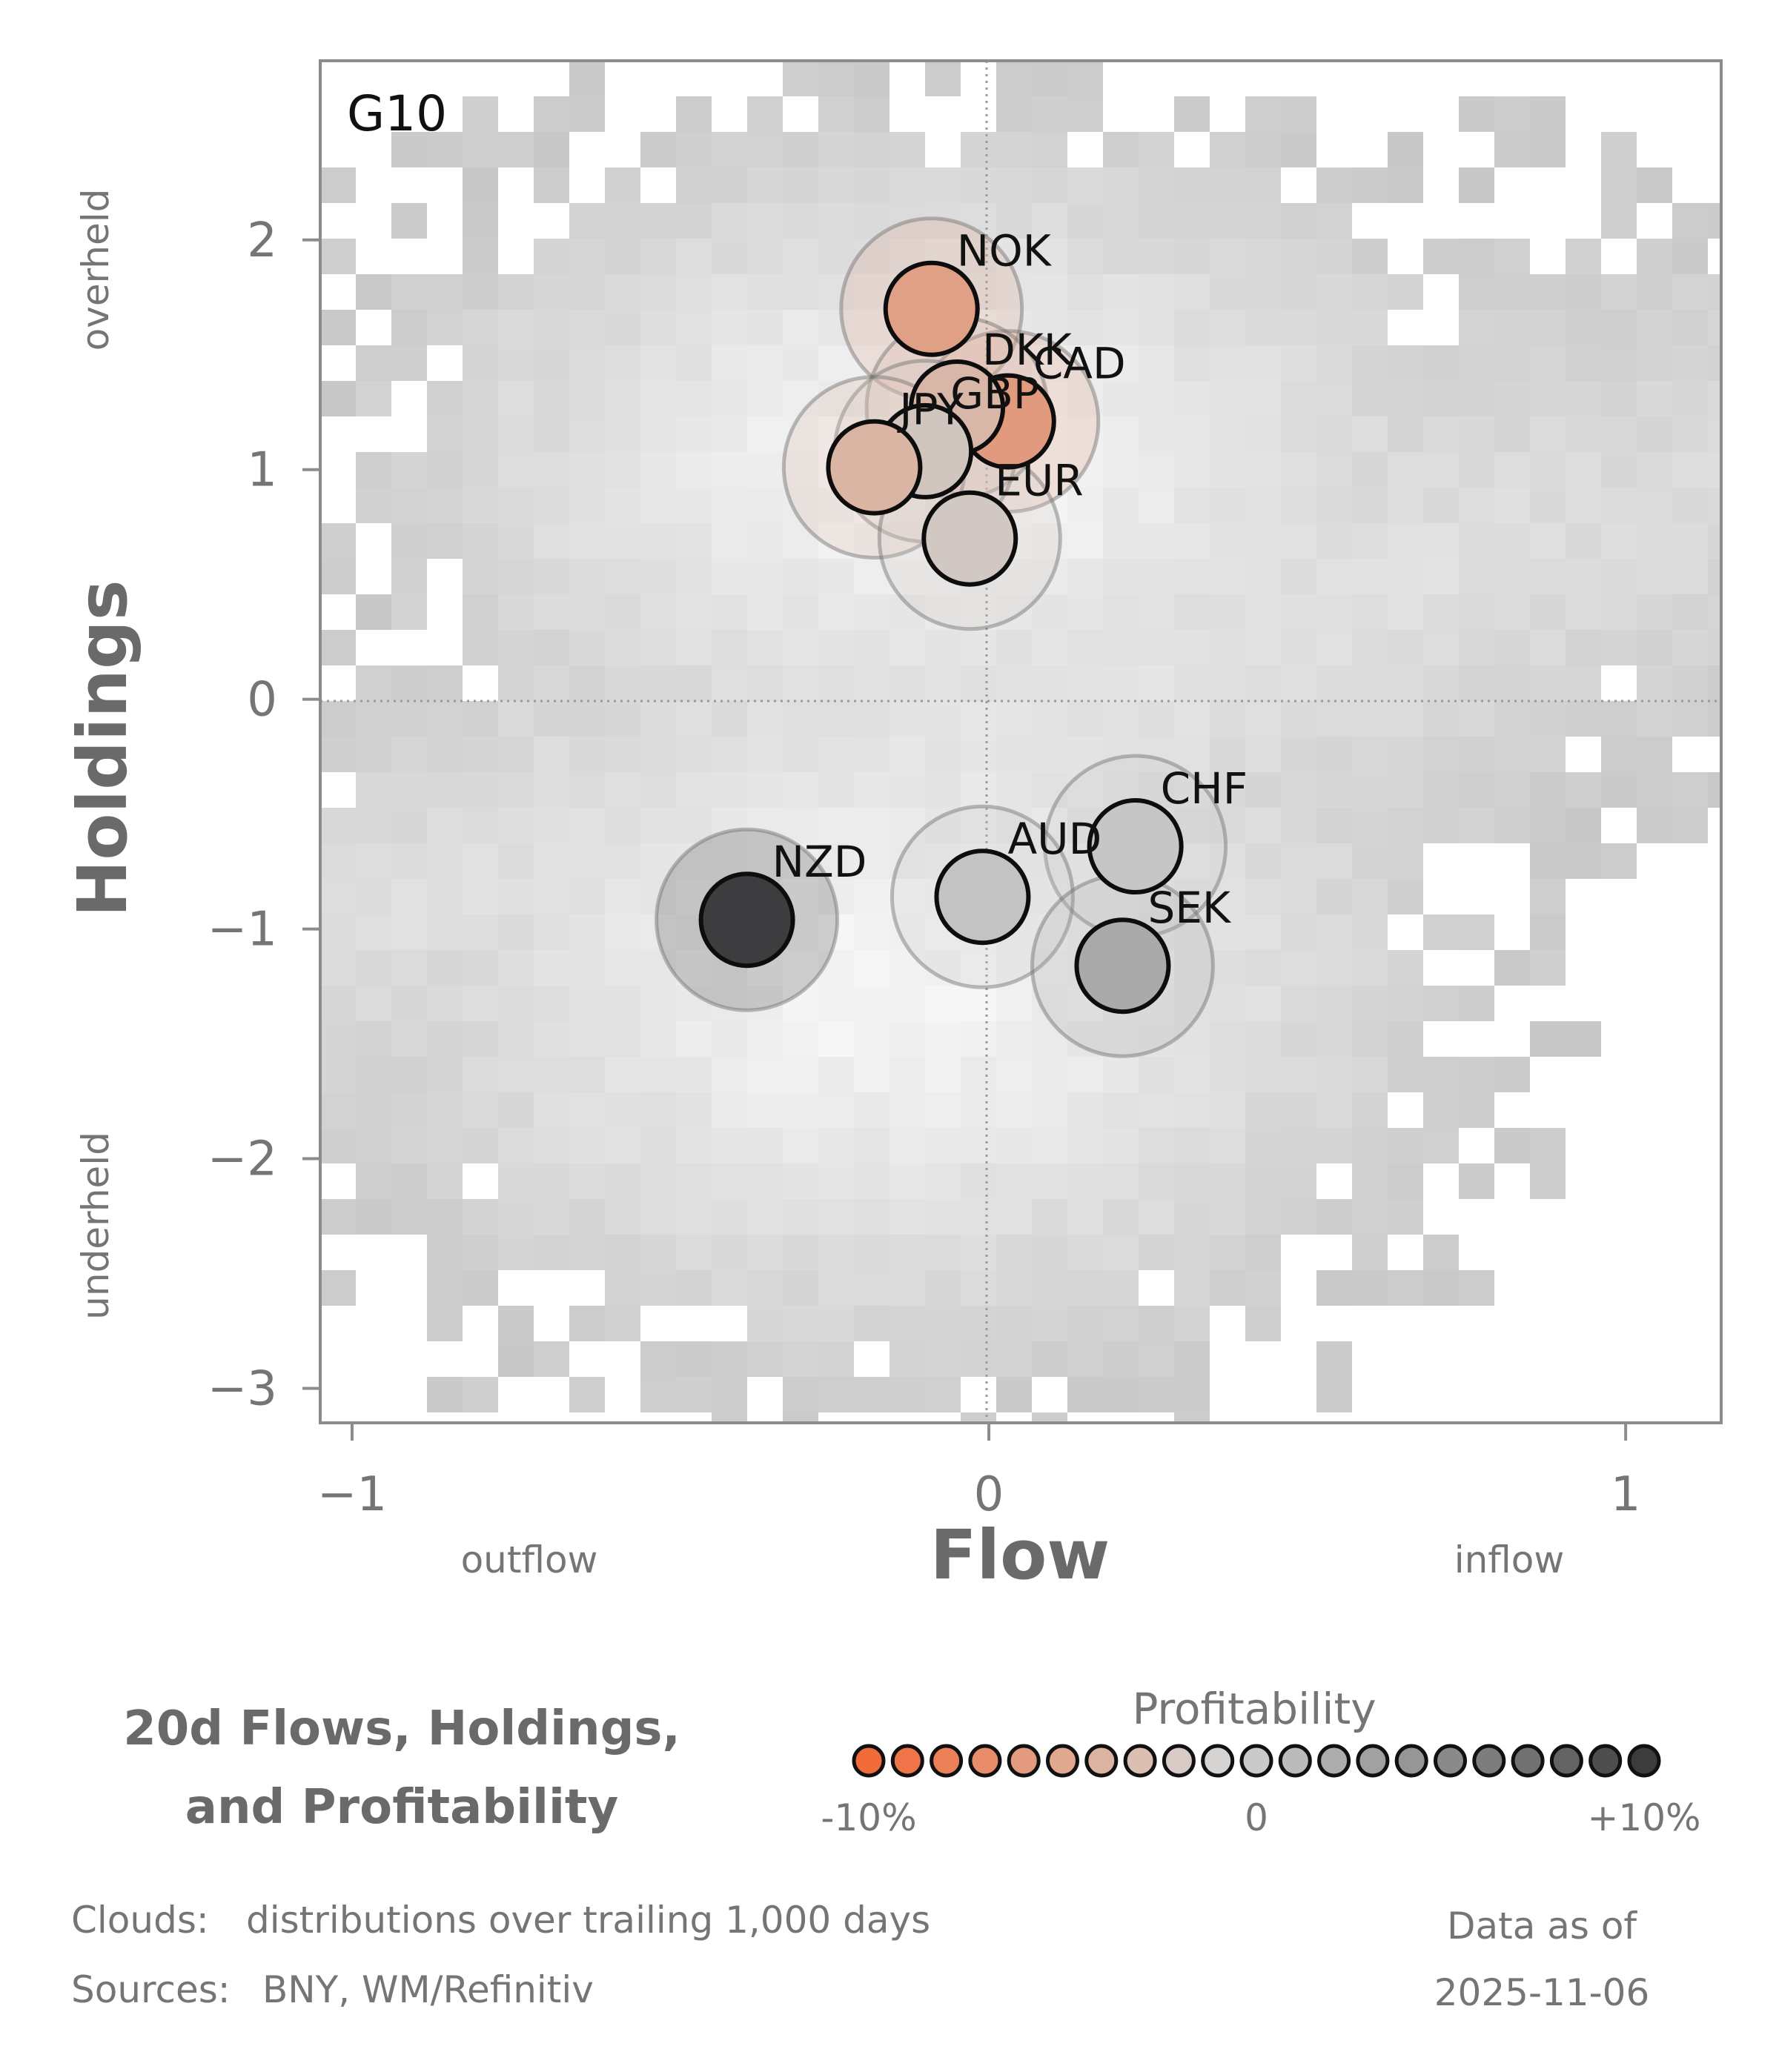  Describe the element at coordinates (874, 467) in the screenshot. I see `point-jpy` at that location.